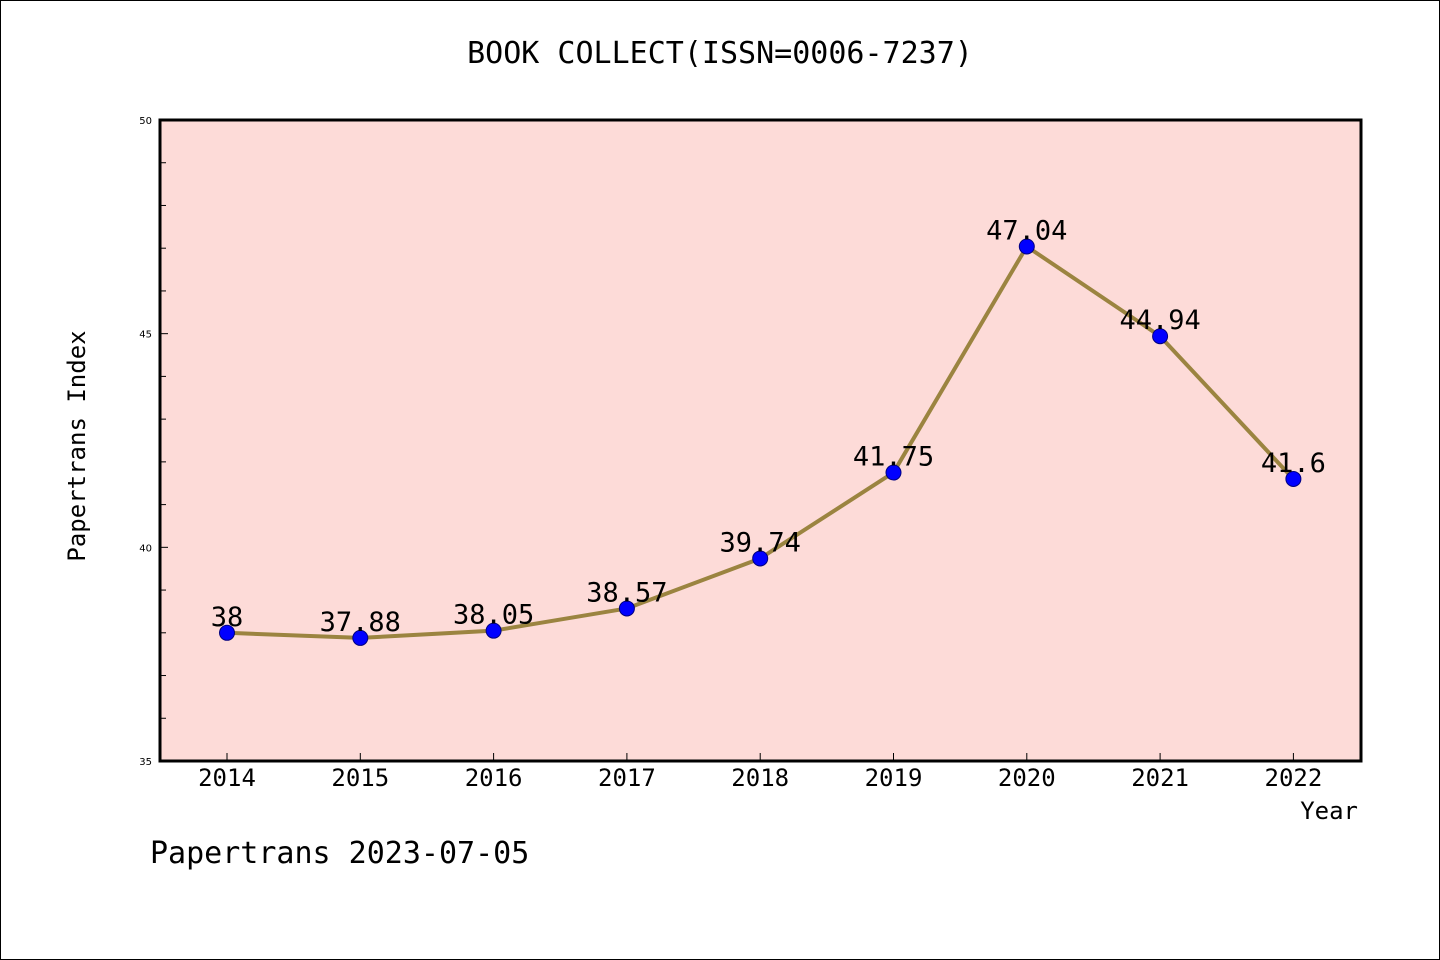  What do you see at coordinates (227, 617) in the screenshot?
I see `data-label: 38` at bounding box center [227, 617].